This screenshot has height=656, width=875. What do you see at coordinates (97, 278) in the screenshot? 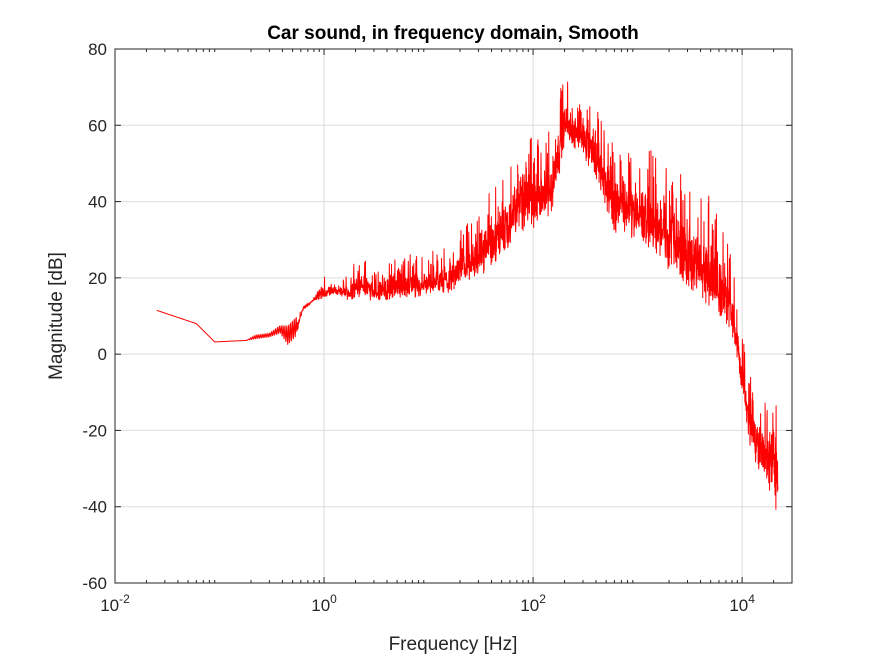
I see `y-tick-label: 20` at bounding box center [97, 278].